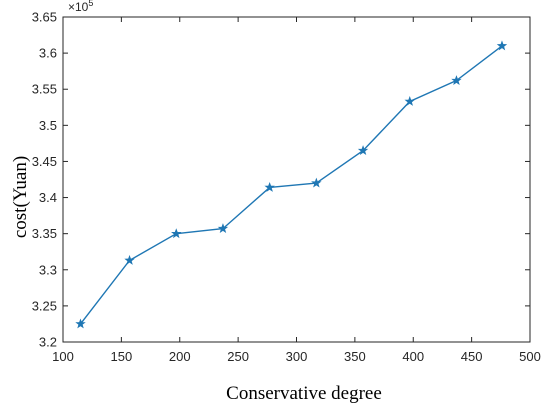 Image resolution: width=550 pixels, height=407 pixels. Describe the element at coordinates (48, 53) in the screenshot. I see `y-tick-label: 3.6` at that location.